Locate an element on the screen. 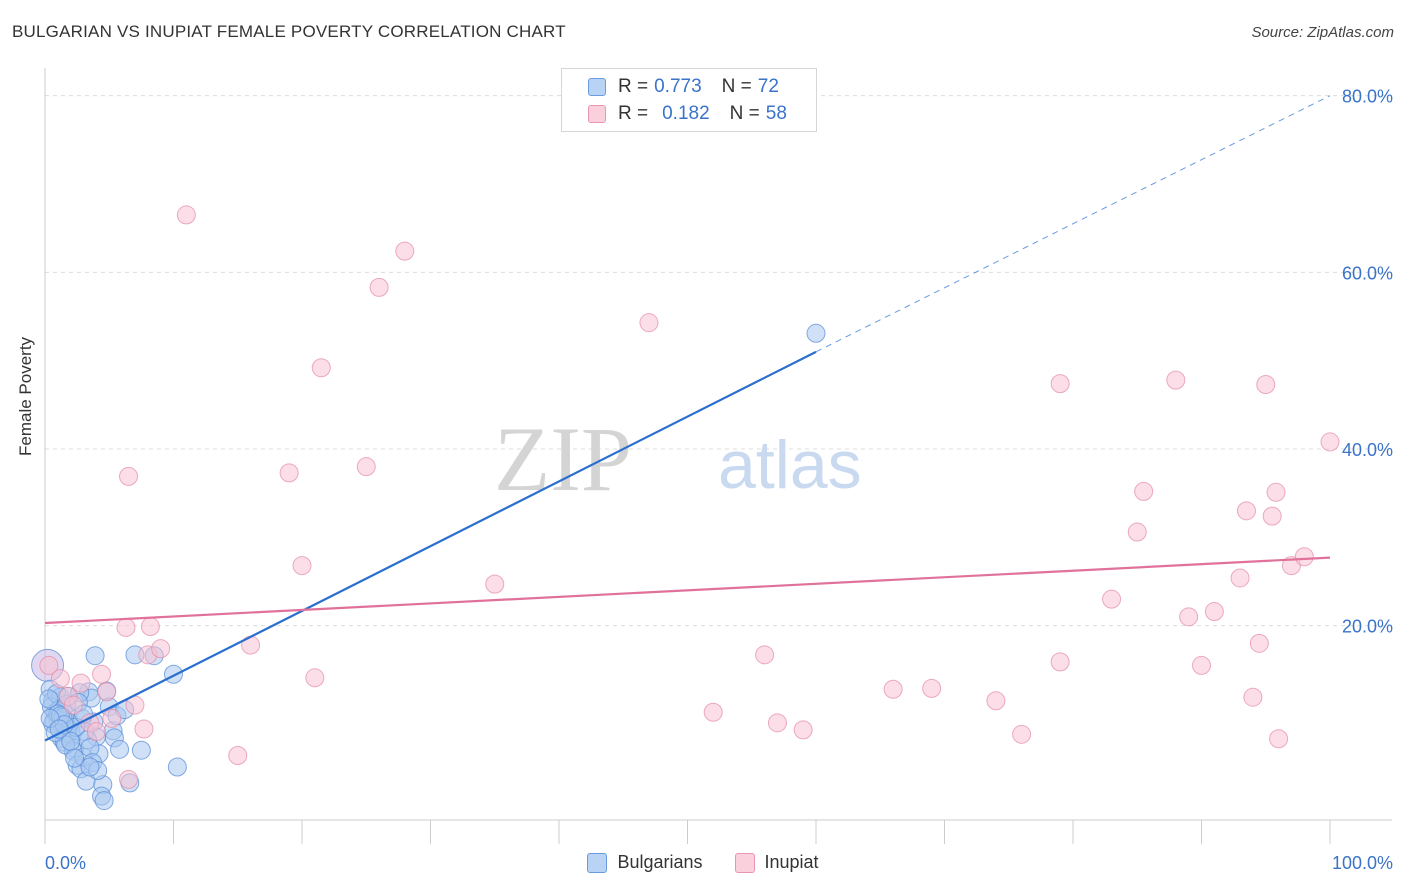 The image size is (1406, 892). legend-r-value: 0.182 is located at coordinates (686, 113).